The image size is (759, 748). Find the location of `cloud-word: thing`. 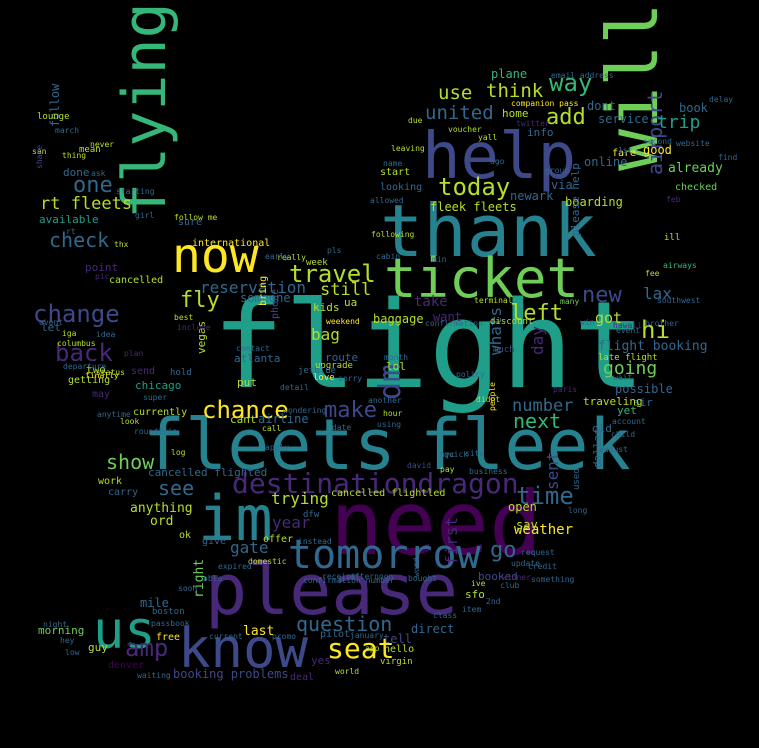

cloud-word: thing is located at coordinates (74, 155).